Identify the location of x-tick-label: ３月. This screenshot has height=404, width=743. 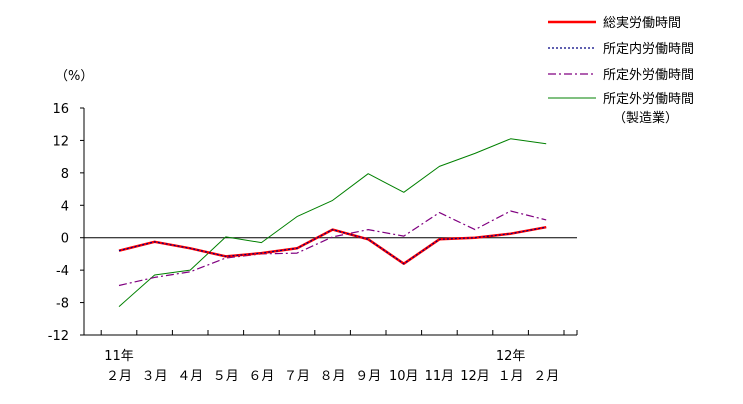
(155, 376).